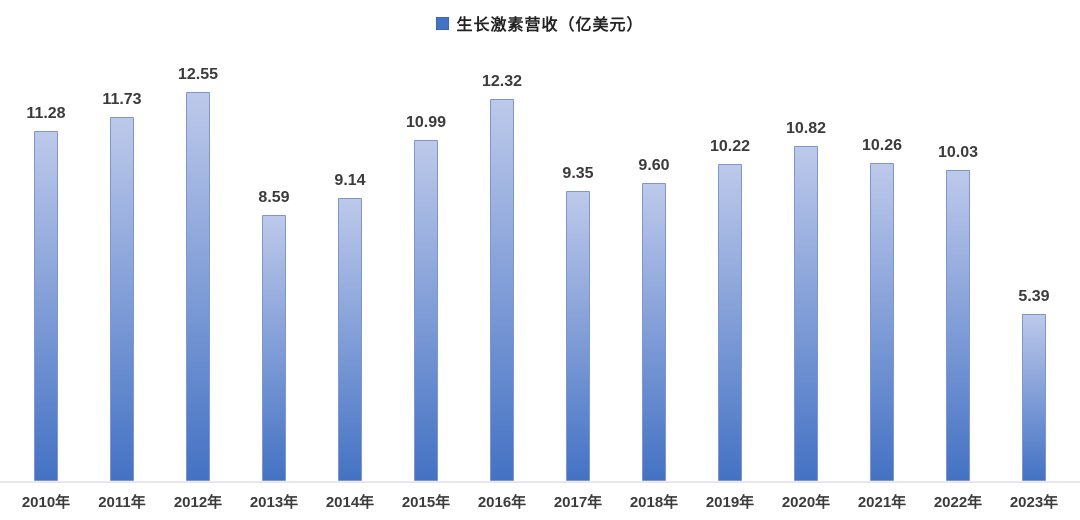 The image size is (1080, 520). I want to click on x-axis-tick-label: 2022年, so click(958, 502).